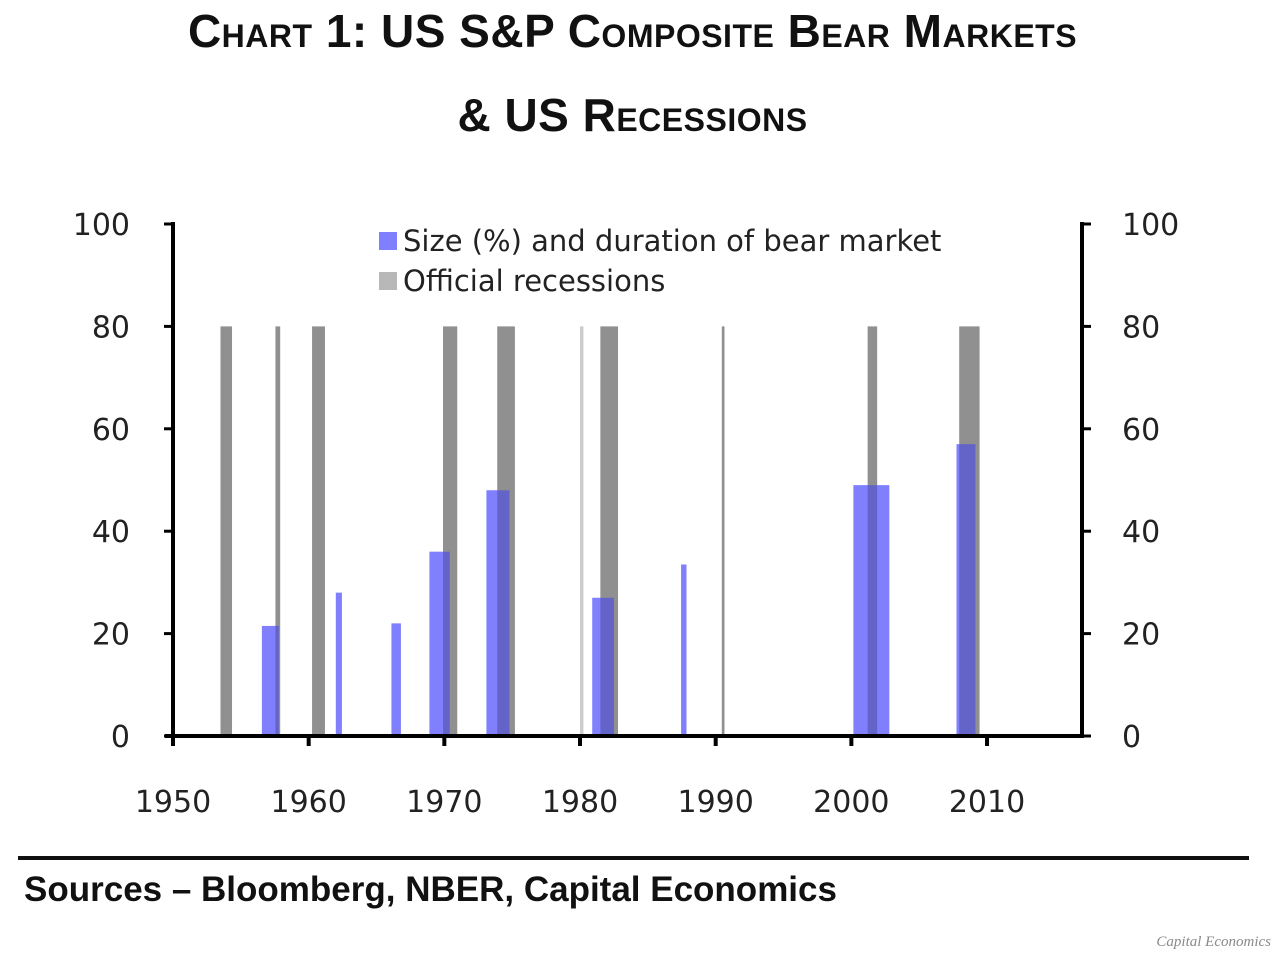 Image resolution: width=1279 pixels, height=961 pixels. Describe the element at coordinates (308, 802) in the screenshot. I see `x-tick-label: 1960` at that location.